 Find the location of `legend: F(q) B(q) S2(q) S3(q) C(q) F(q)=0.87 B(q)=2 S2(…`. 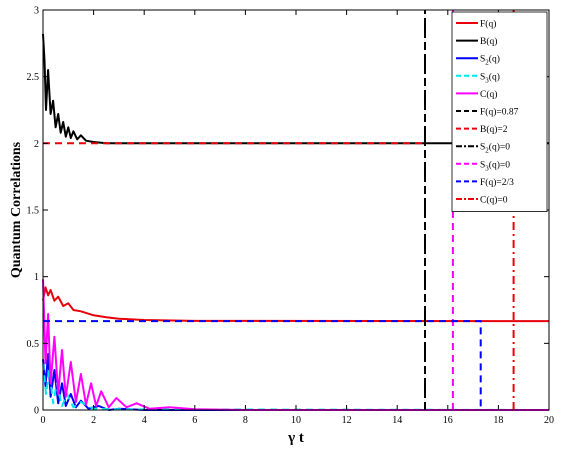

legend: F(q) B(q) S2(q) S3(q) C(q) F(q)=0.87 B(q)=2 S2(… is located at coordinates (499, 112).